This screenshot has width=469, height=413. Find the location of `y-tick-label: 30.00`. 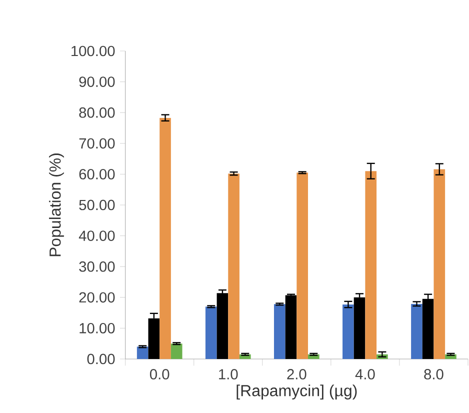

y-tick-label: 30.00 is located at coordinates (97, 266).